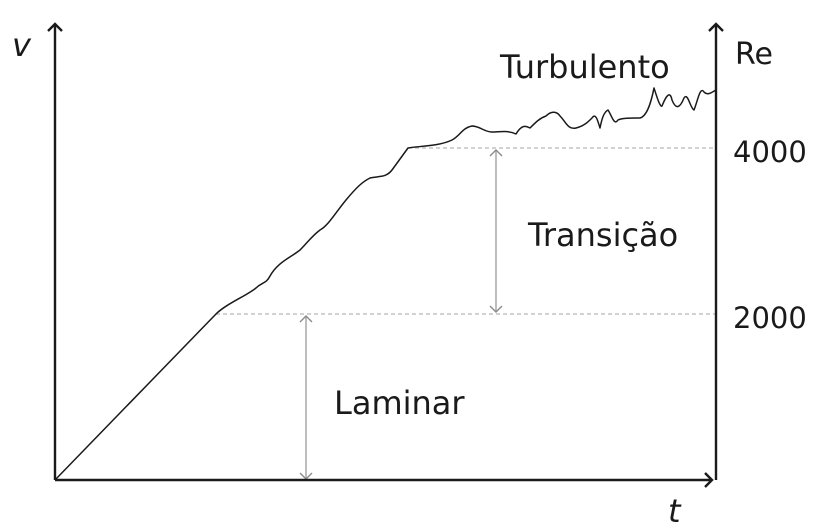 This screenshot has width=814, height=530. What do you see at coordinates (754, 54) in the screenshot?
I see `reynolds-axis-label: Re` at bounding box center [754, 54].